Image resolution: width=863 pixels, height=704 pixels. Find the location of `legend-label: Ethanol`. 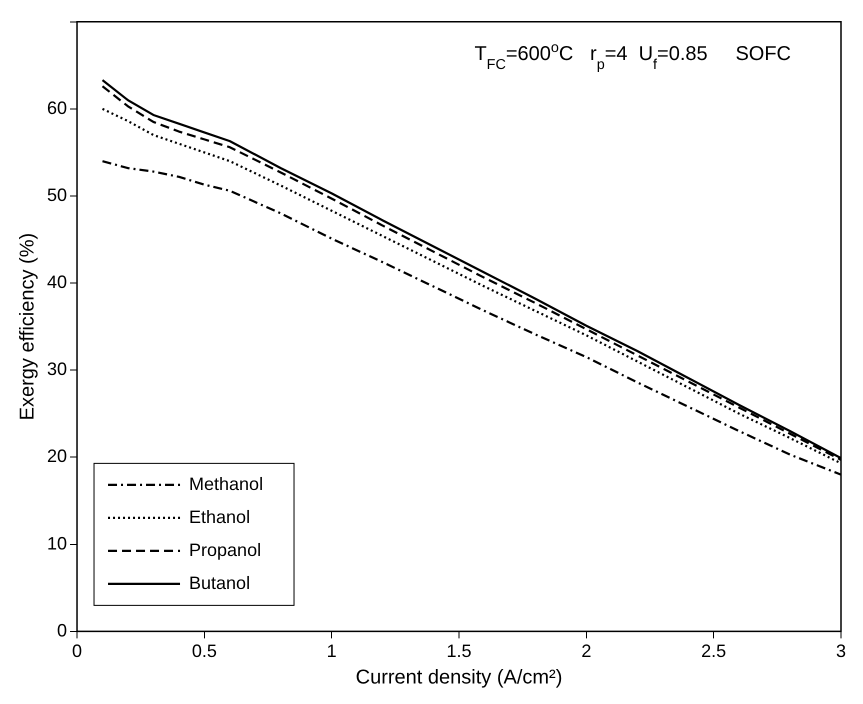

legend-label: Ethanol is located at coordinates (219, 516).